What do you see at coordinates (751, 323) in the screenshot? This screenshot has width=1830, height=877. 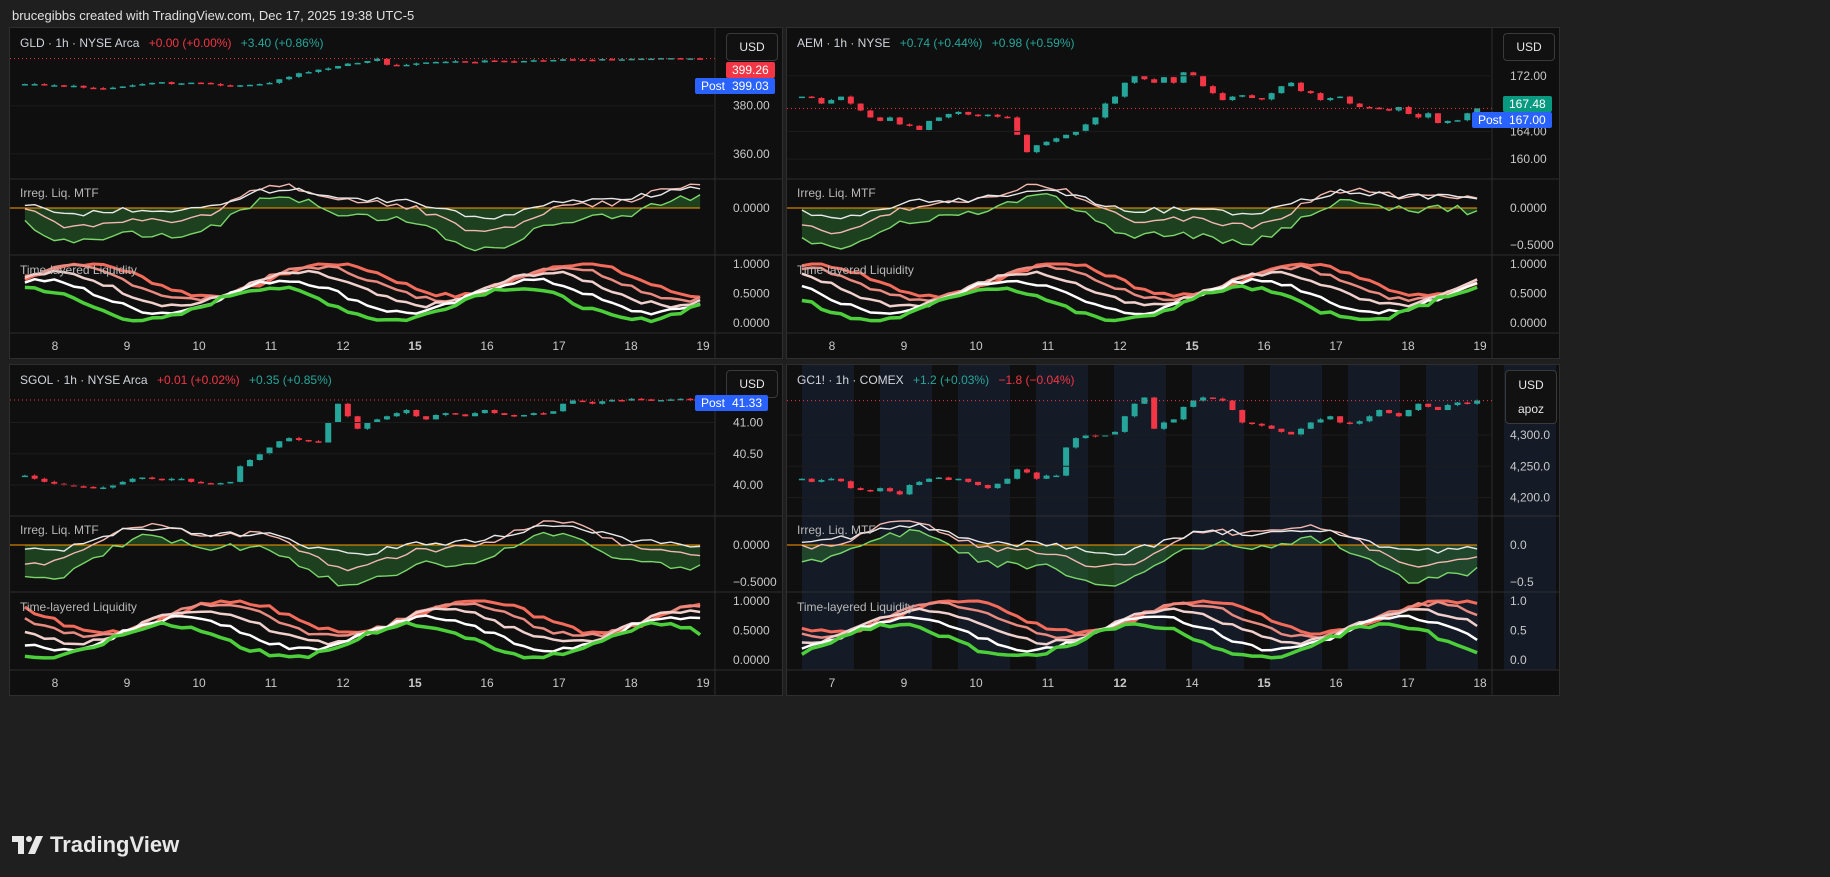 I see `liq-tick-label: 0.0000` at bounding box center [751, 323].